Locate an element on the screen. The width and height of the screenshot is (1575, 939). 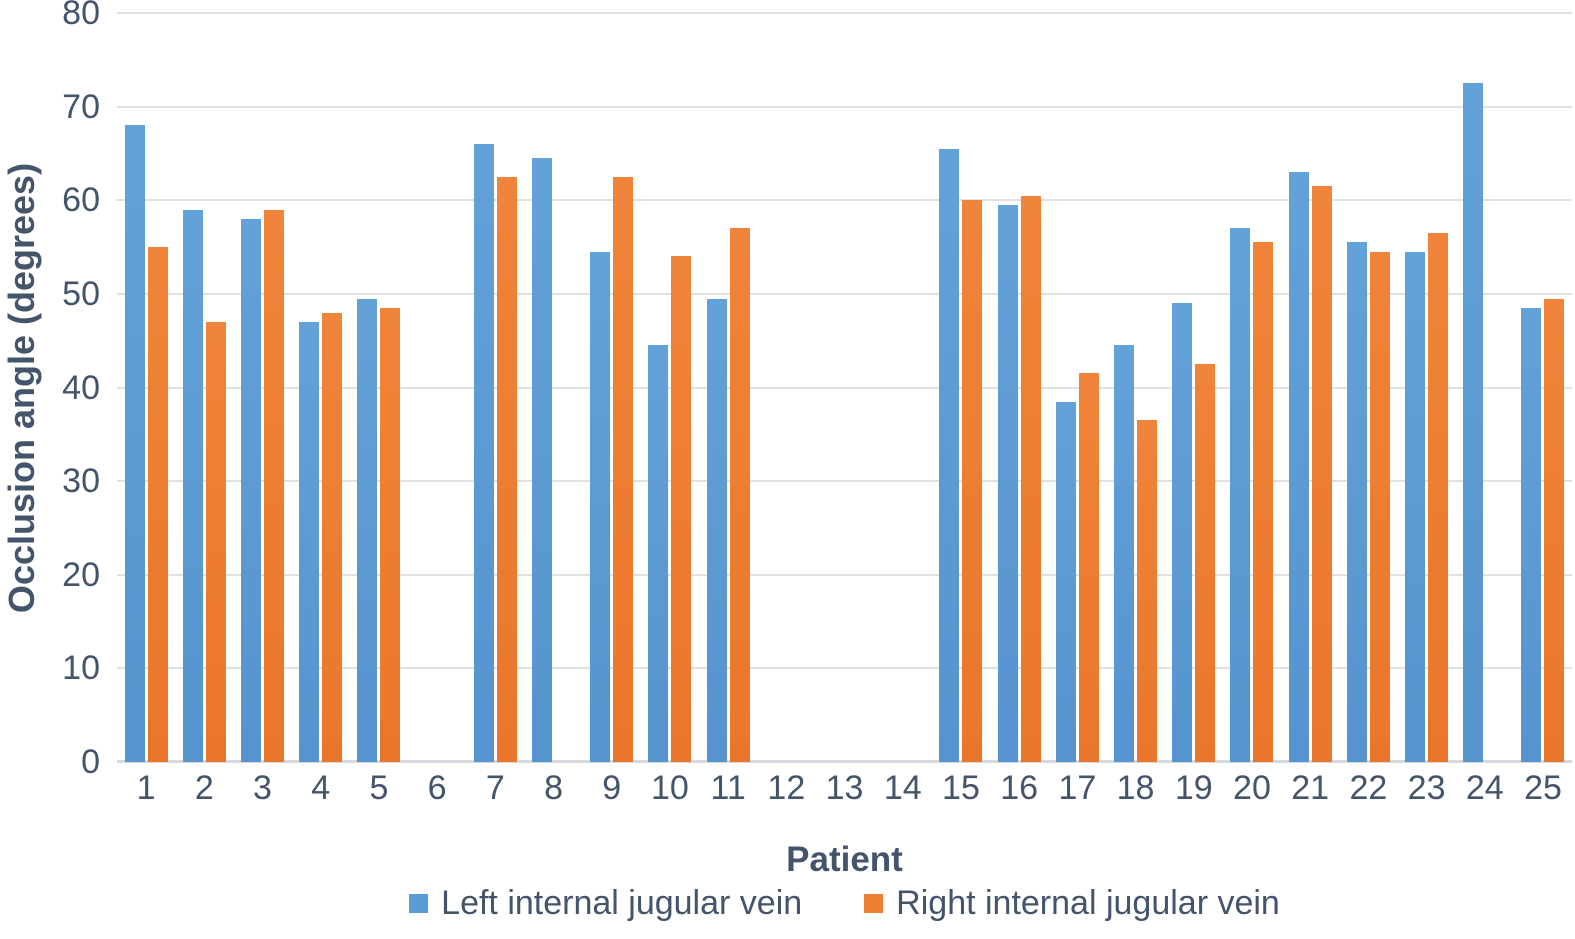
y-tick-label-80: 80 is located at coordinates (81, 16).